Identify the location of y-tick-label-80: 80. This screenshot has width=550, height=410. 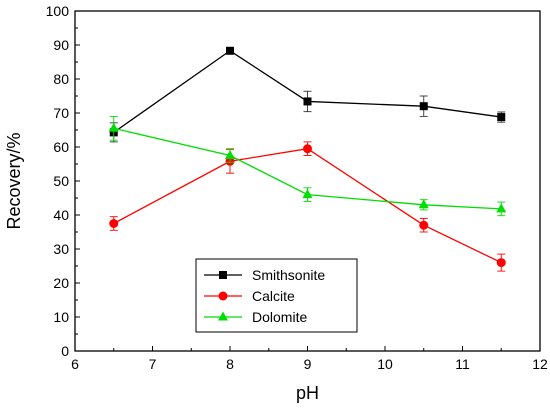
(61, 79).